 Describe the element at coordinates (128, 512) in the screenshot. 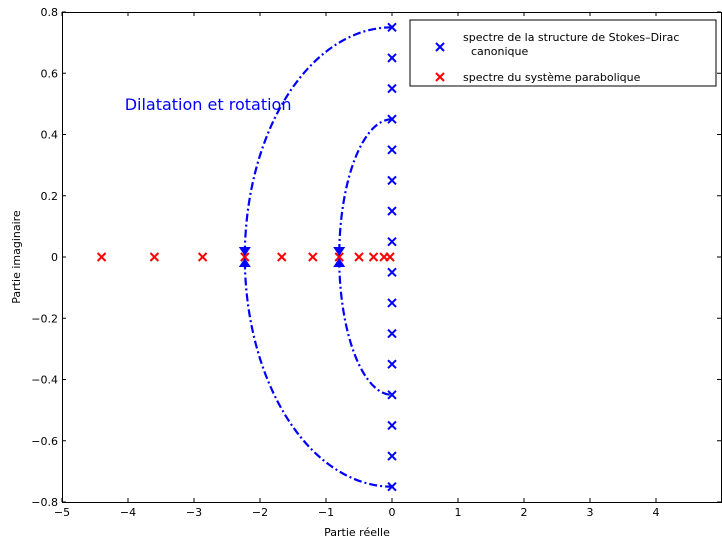

I see `x-tick-label: −4` at that location.